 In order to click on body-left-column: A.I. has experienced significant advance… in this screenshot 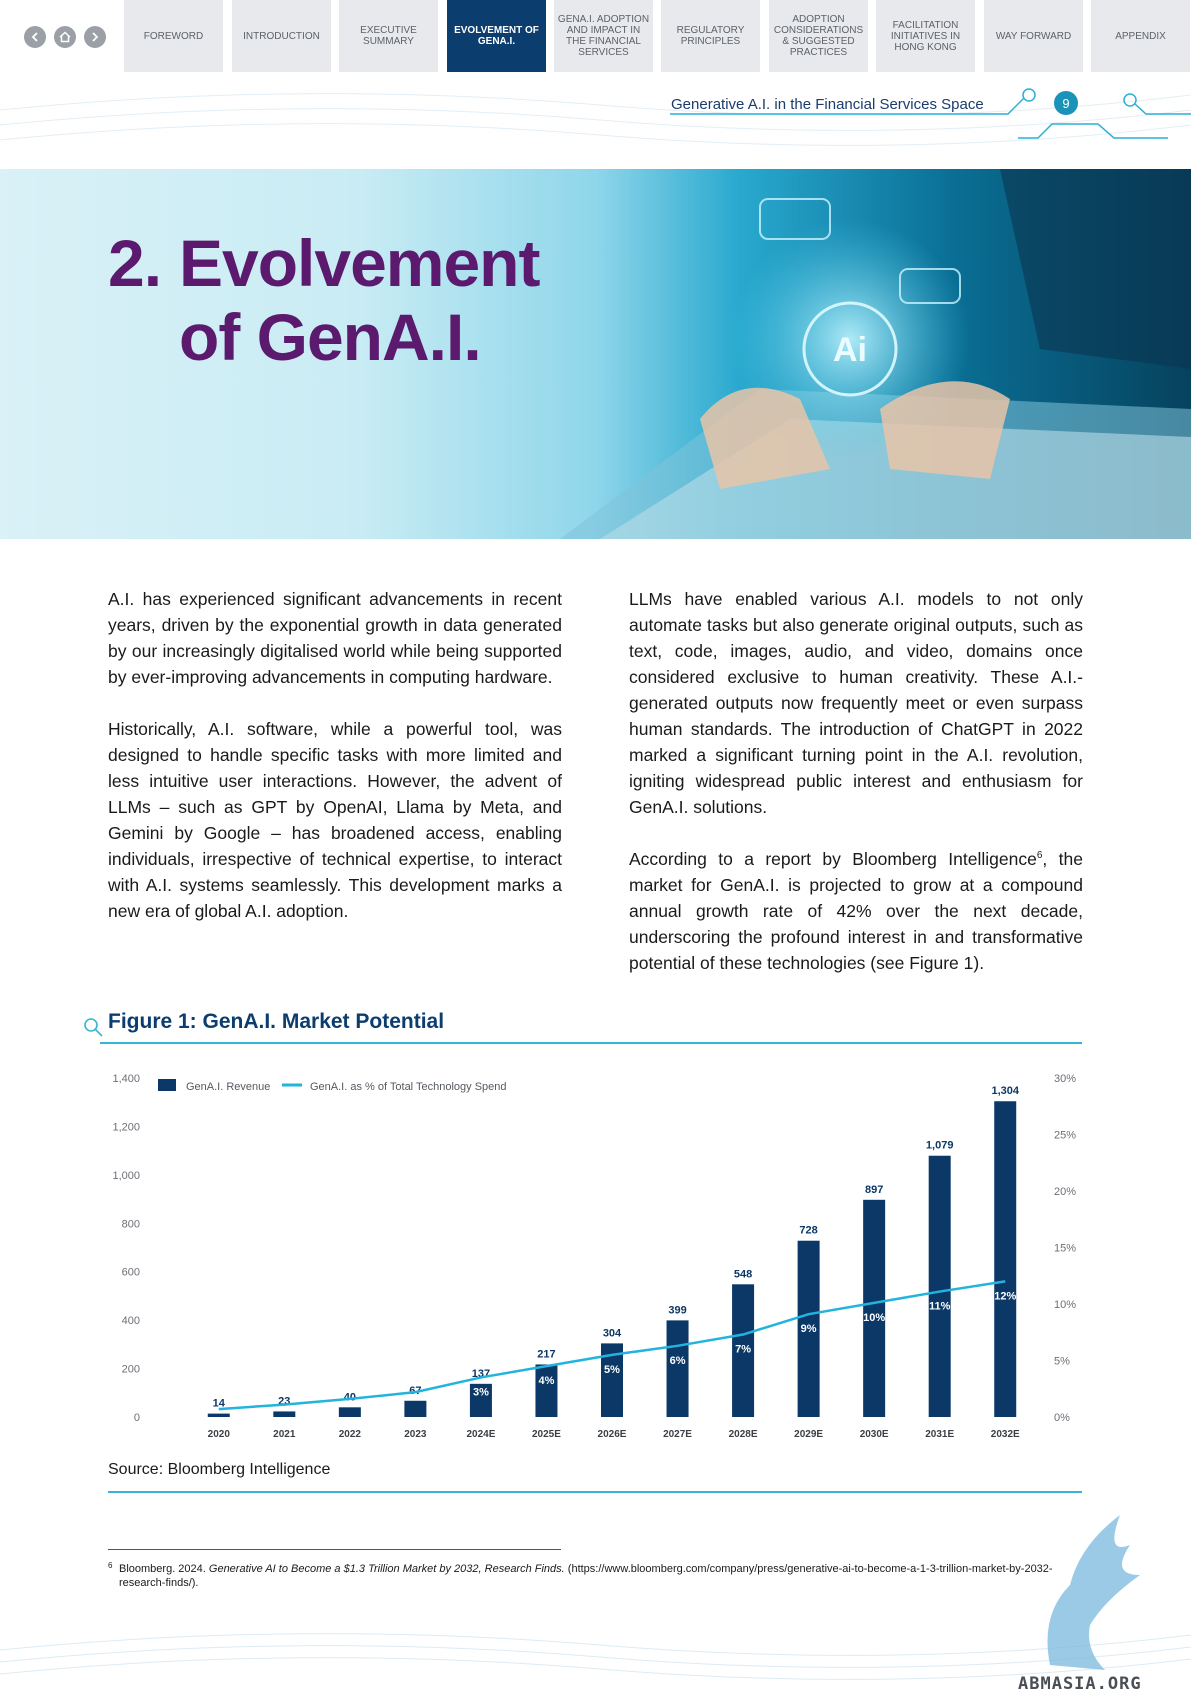, I will do `click(335, 768)`.